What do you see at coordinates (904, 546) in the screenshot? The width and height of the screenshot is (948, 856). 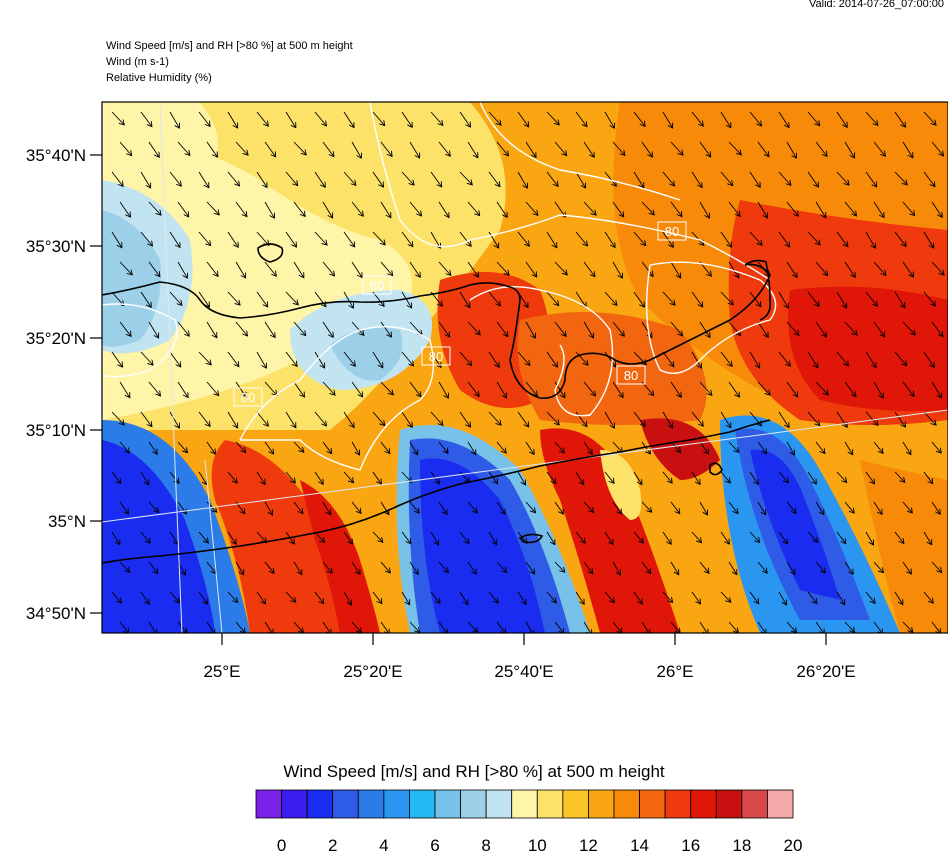 I see `field-orange-se` at bounding box center [904, 546].